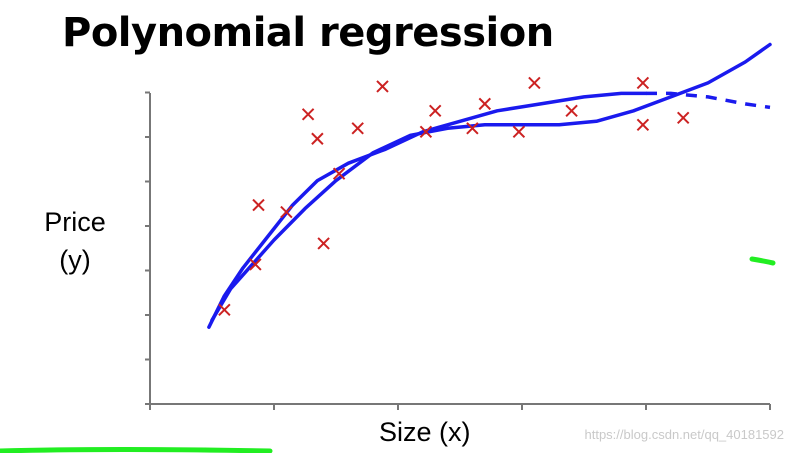  What do you see at coordinates (708, 100) in the screenshot?
I see `fit-curve-1-dashed` at bounding box center [708, 100].